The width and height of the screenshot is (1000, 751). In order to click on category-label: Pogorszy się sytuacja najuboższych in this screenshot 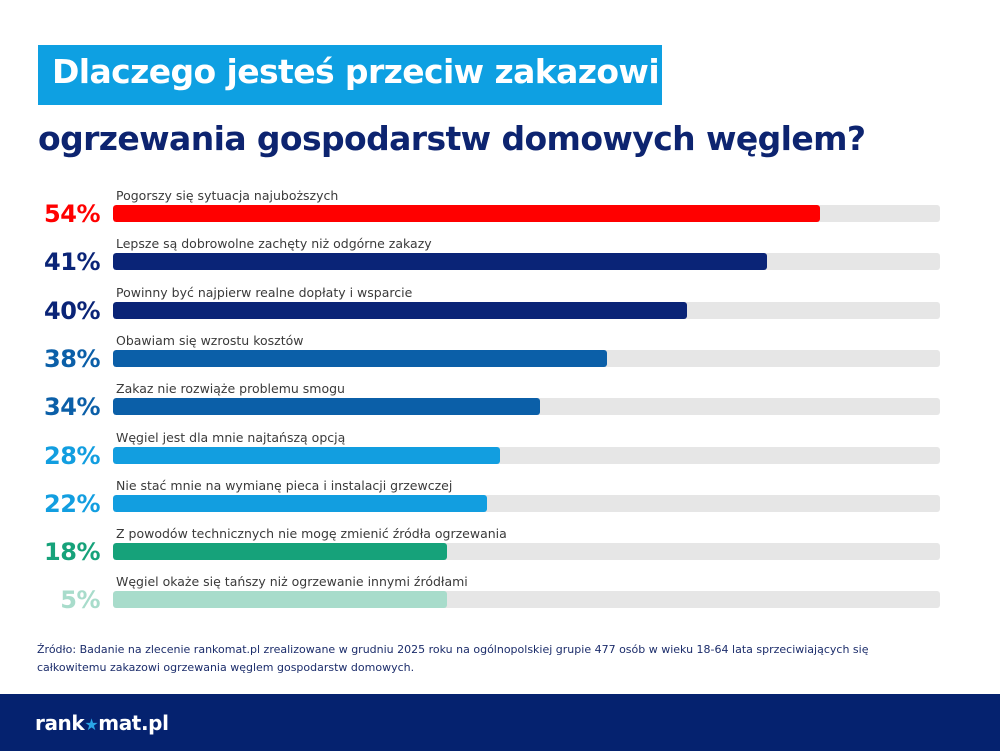, I will do `click(227, 195)`.